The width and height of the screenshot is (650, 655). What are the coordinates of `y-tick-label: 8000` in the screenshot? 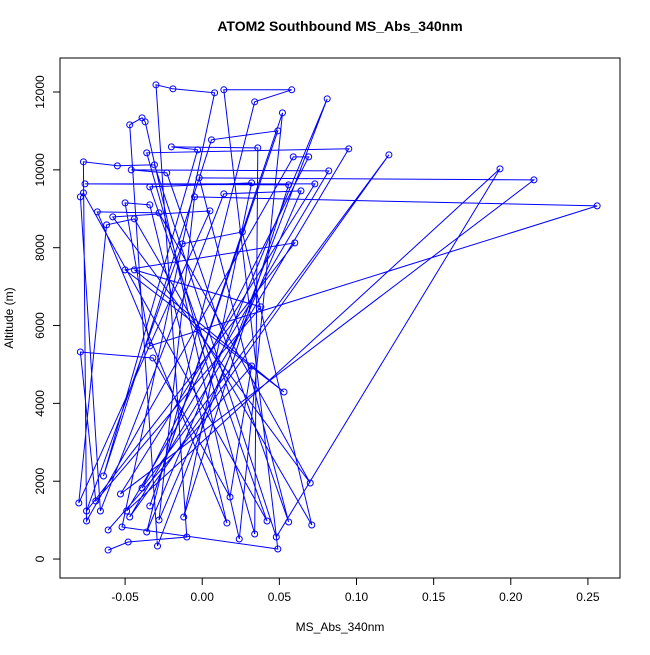 It's located at (40, 247).